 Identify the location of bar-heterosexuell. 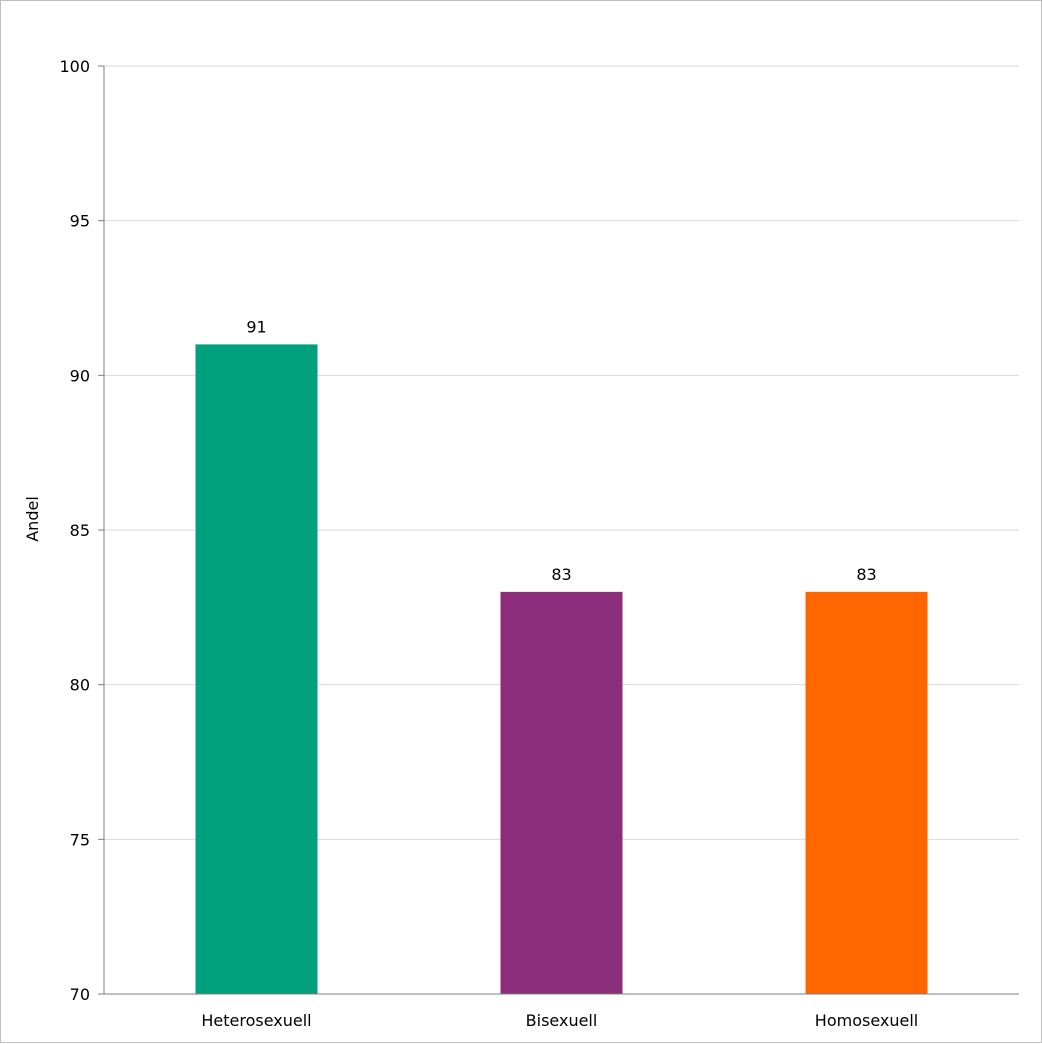
(256, 669).